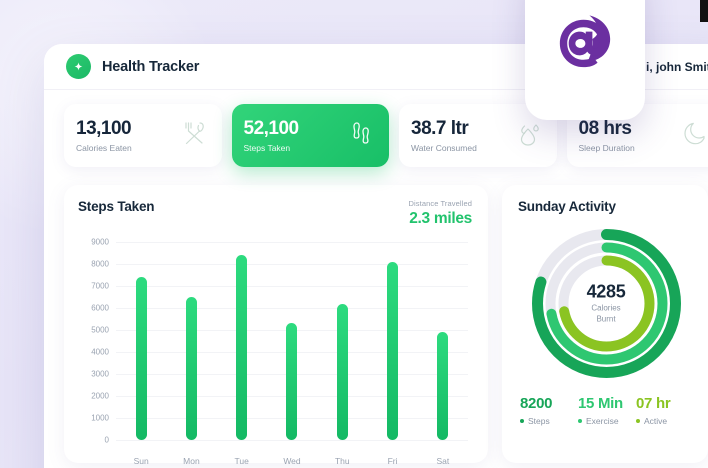 This screenshot has width=708, height=468. Describe the element at coordinates (279, 242) in the screenshot. I see `gridline: 9000` at that location.